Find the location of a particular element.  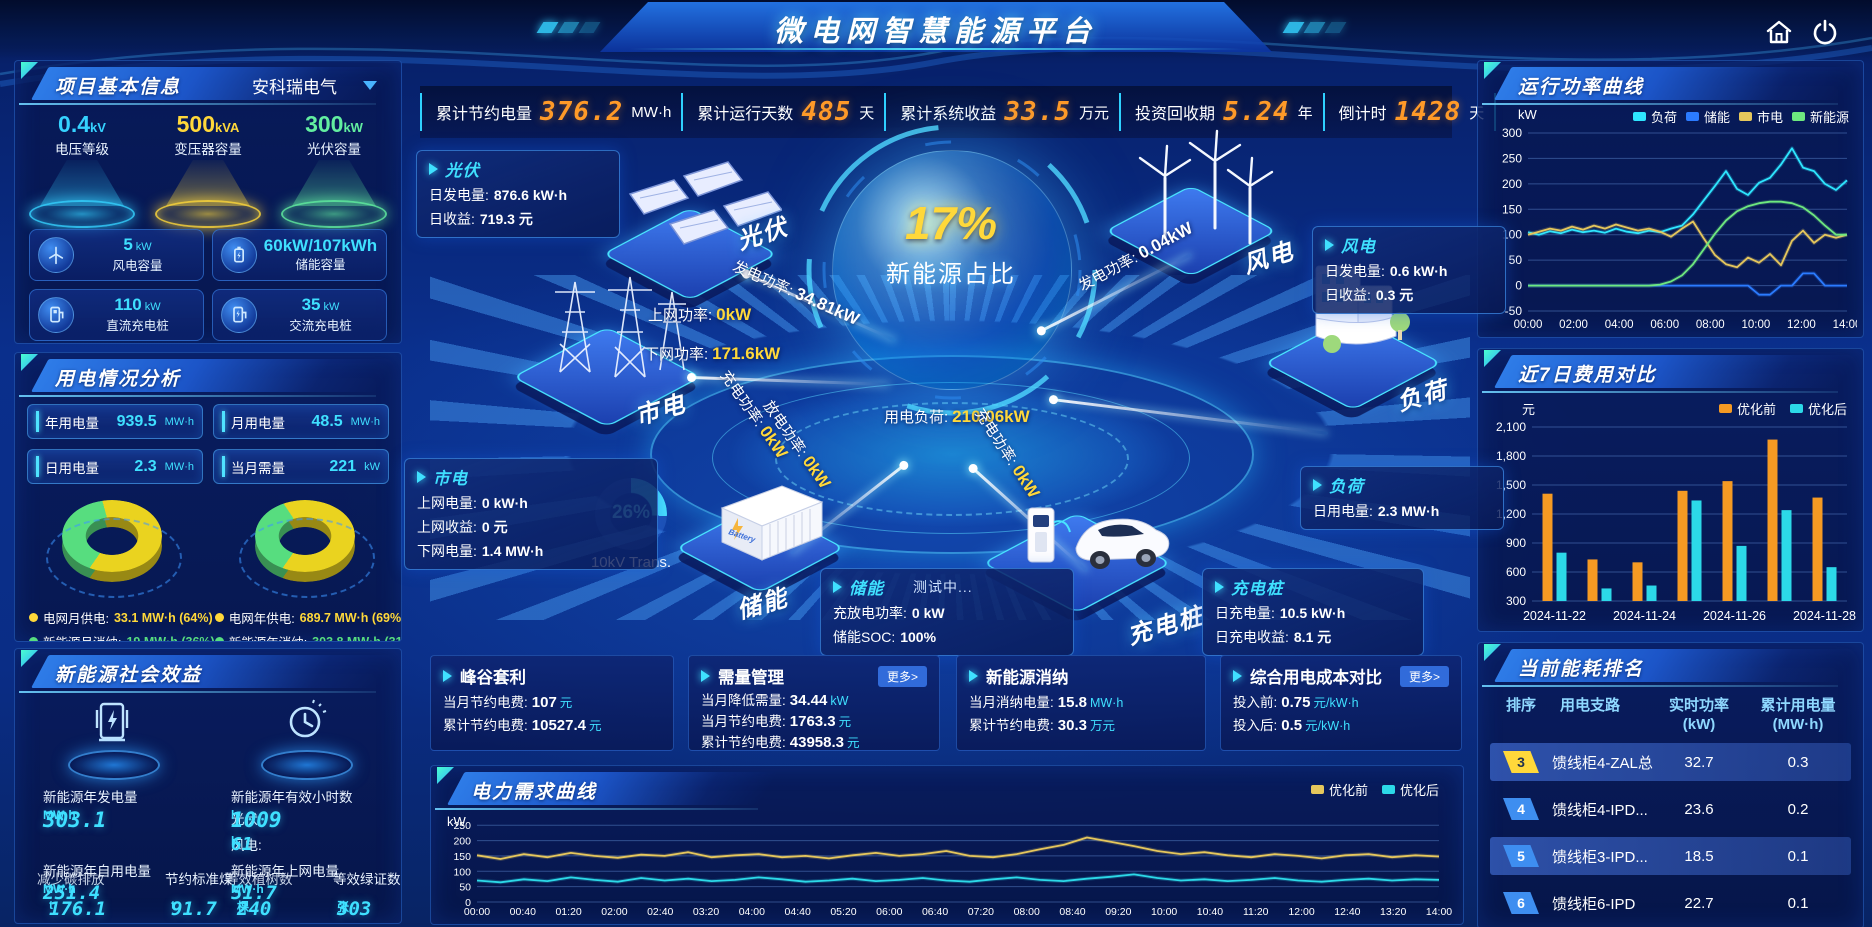

benefit-value: 240 is located at coordinates (254, 909).